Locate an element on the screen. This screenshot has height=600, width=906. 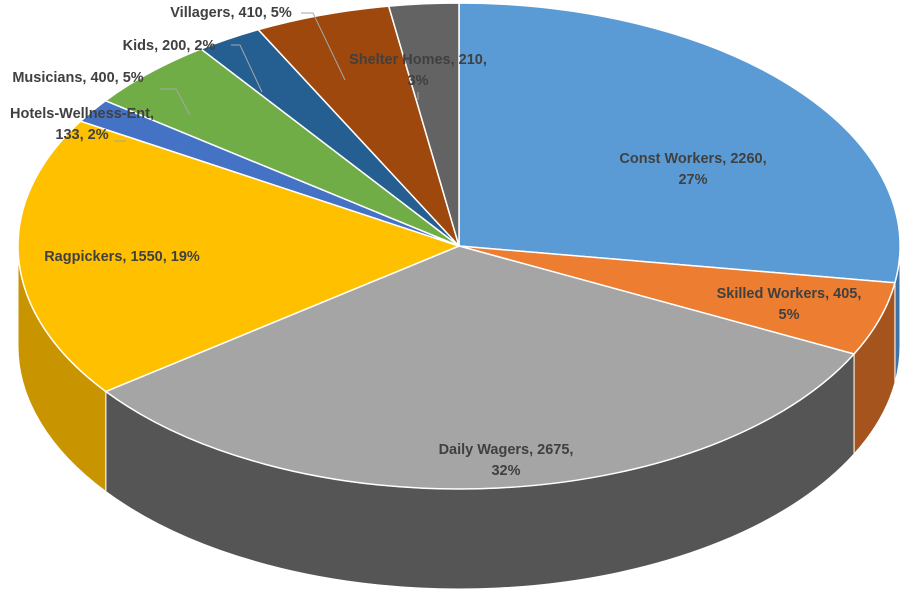
slice-shelter-homes is located at coordinates (423, 124).